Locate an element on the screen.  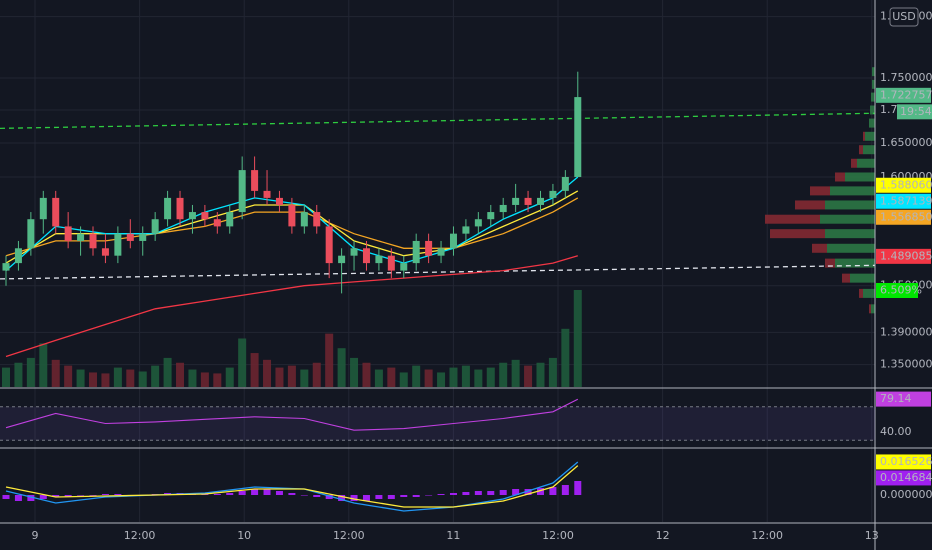
x-tick-label: 11 is located at coordinates (453, 535).